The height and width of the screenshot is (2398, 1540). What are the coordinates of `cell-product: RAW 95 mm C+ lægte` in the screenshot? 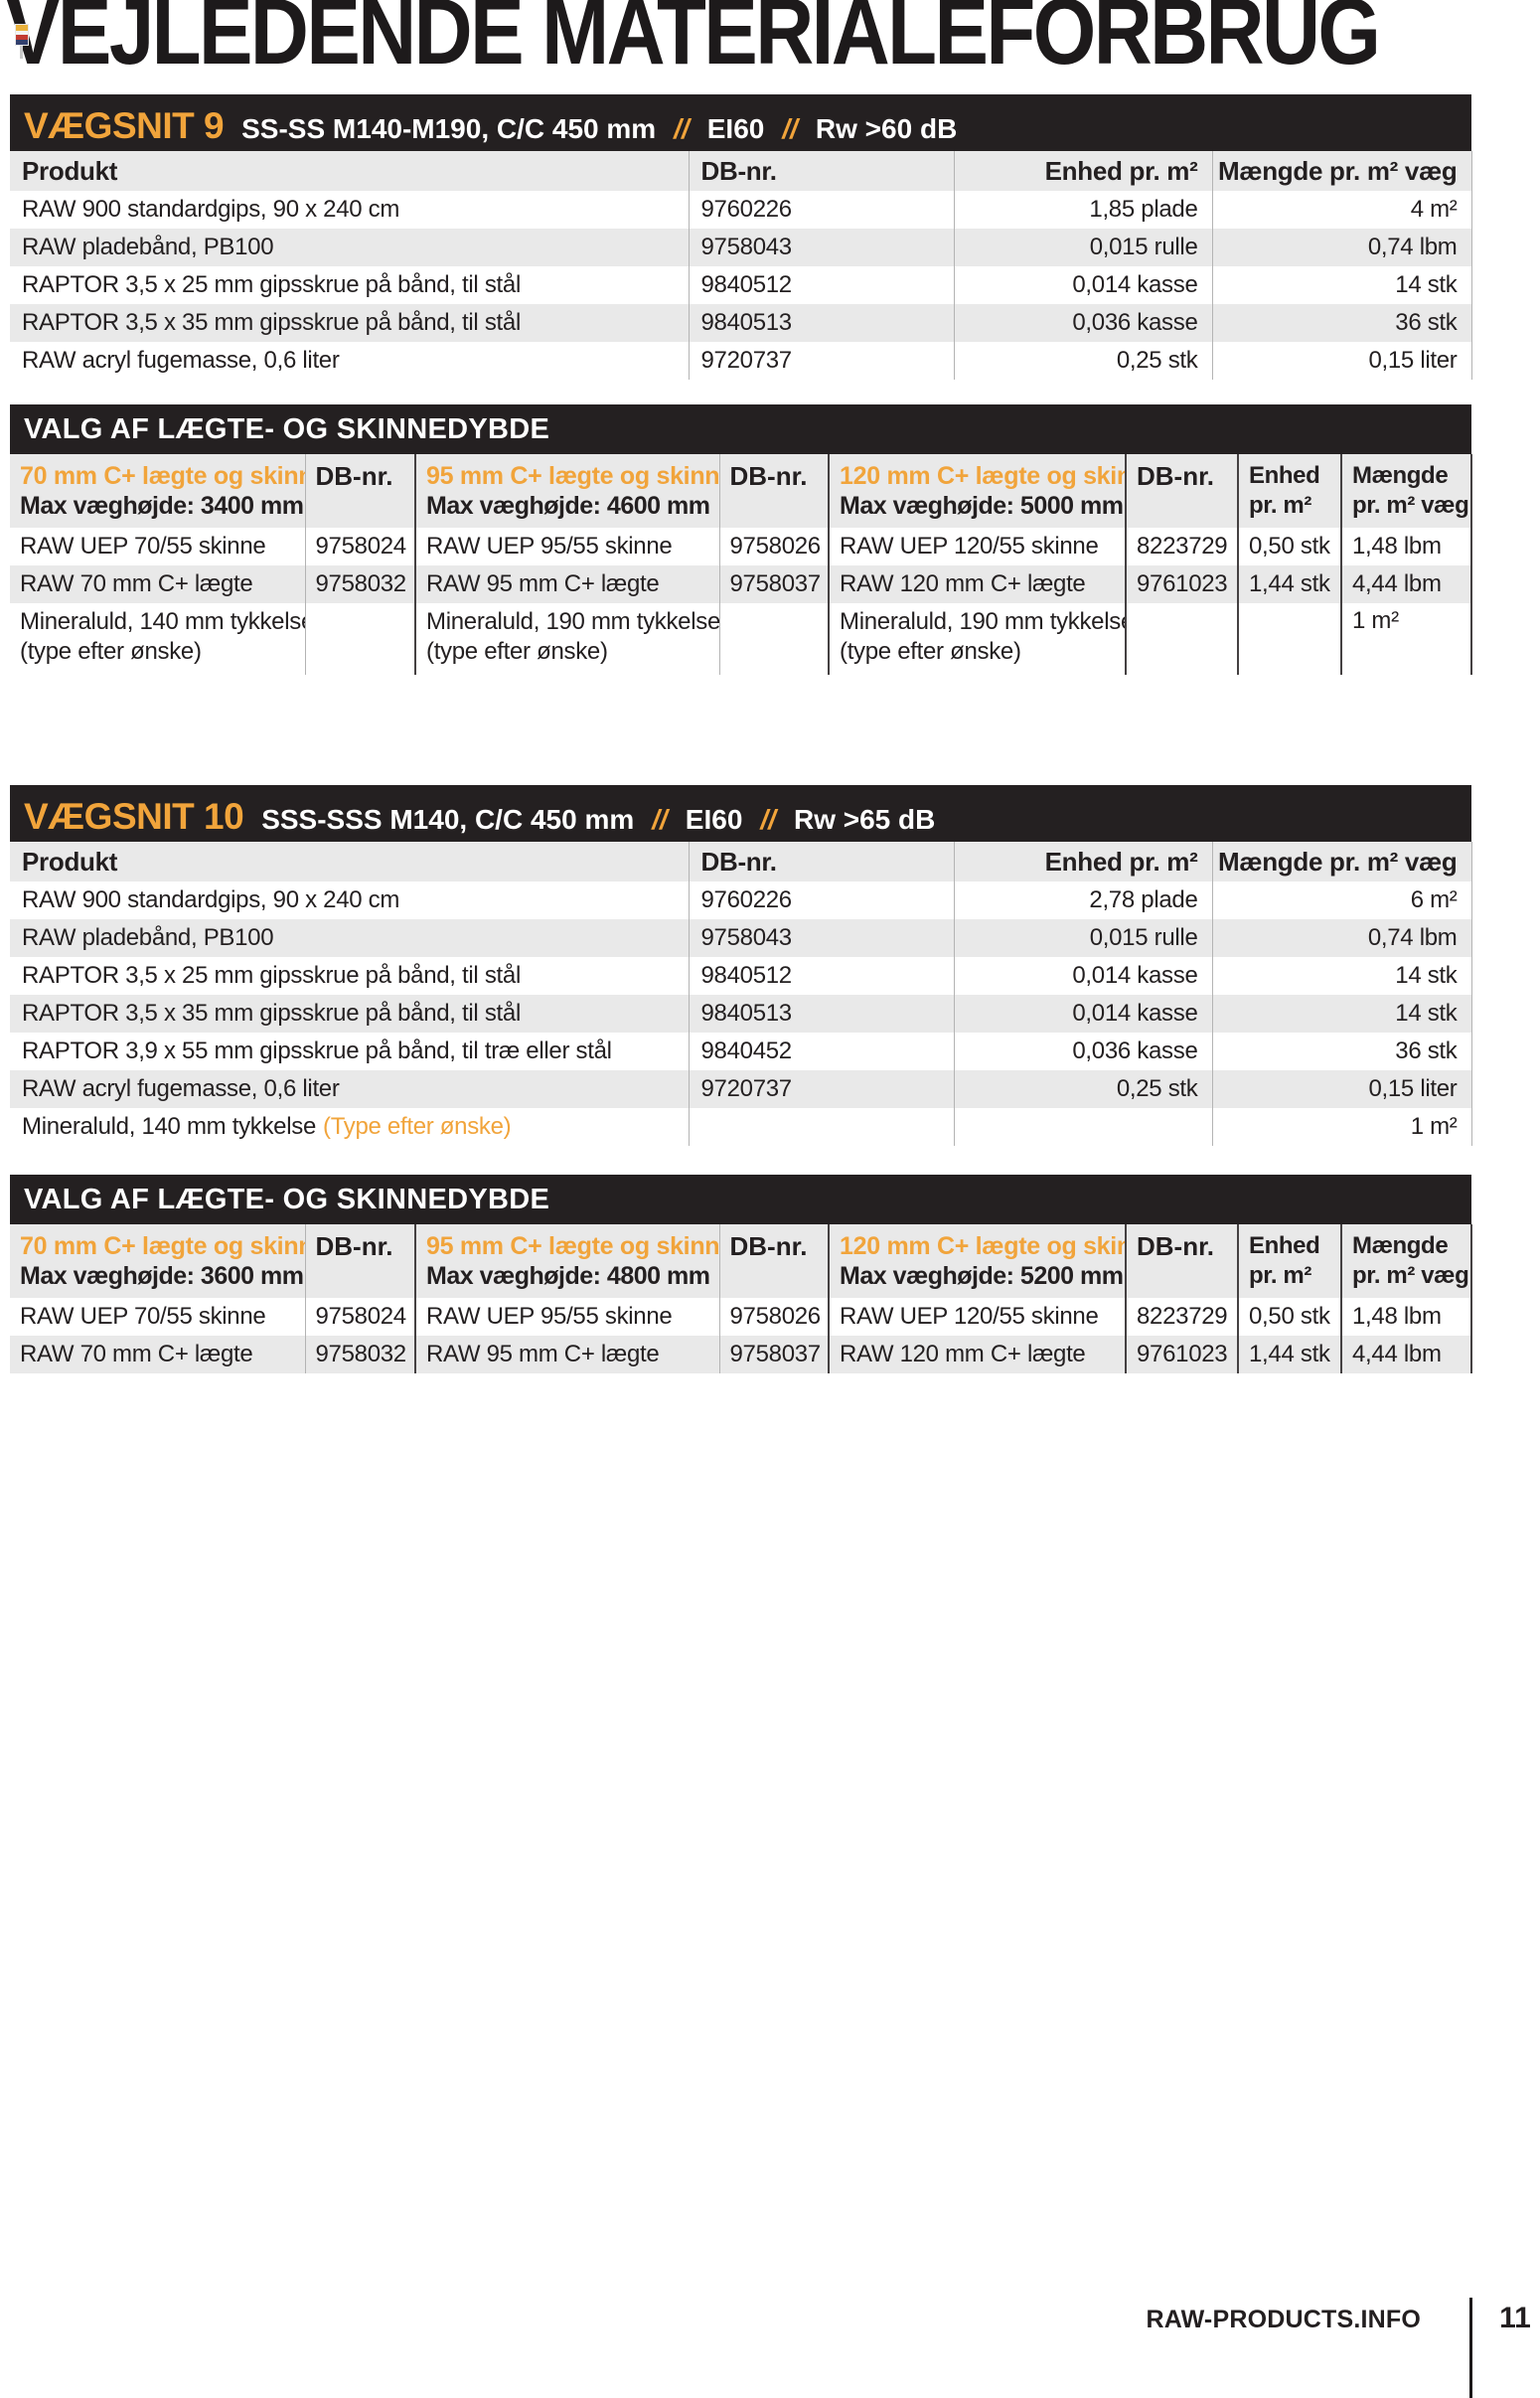 It's located at (566, 584).